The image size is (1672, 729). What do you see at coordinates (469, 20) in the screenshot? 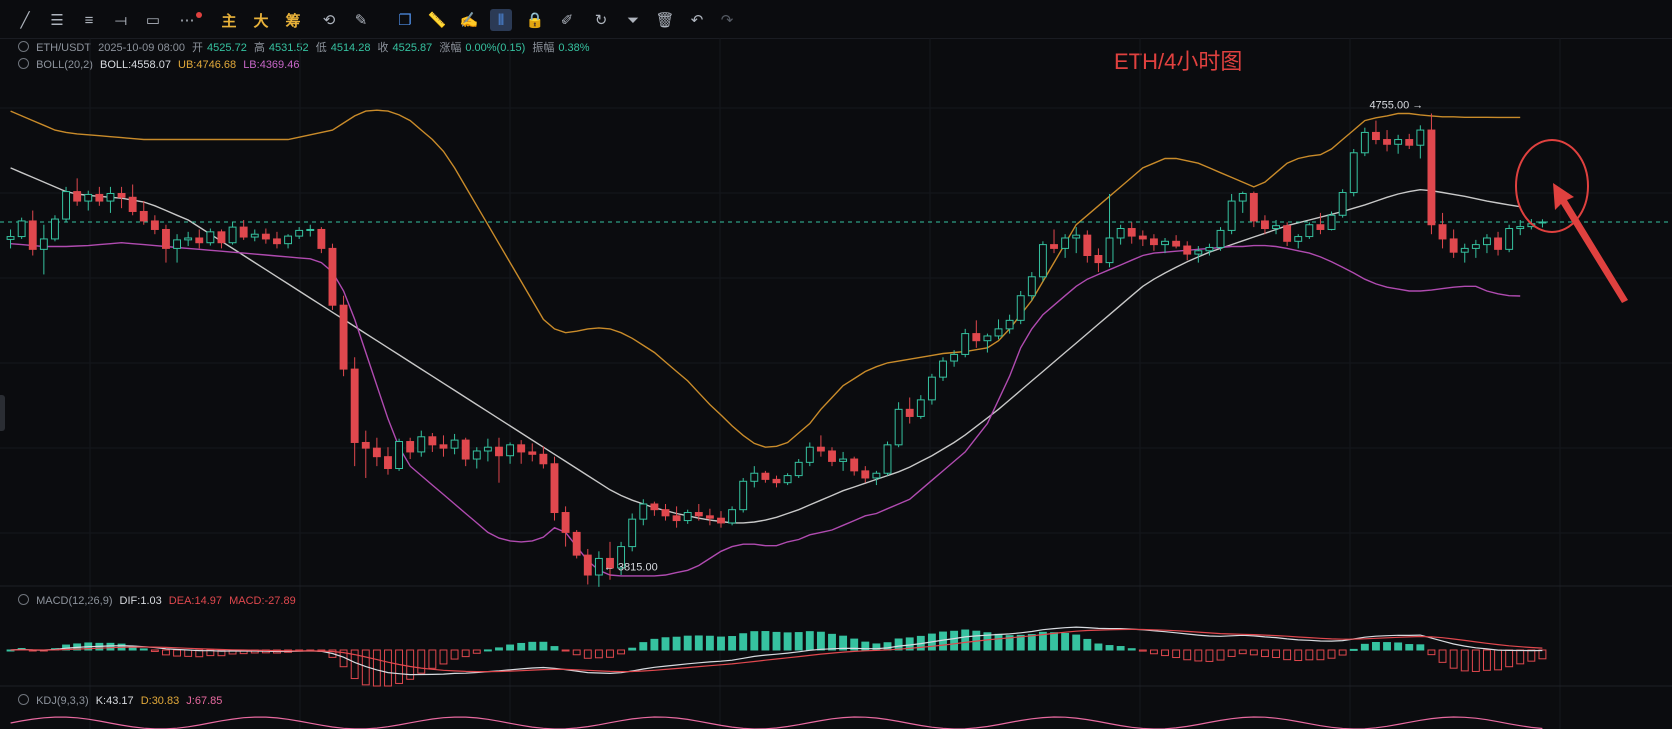
I see `draw-icon: ✍` at bounding box center [469, 20].